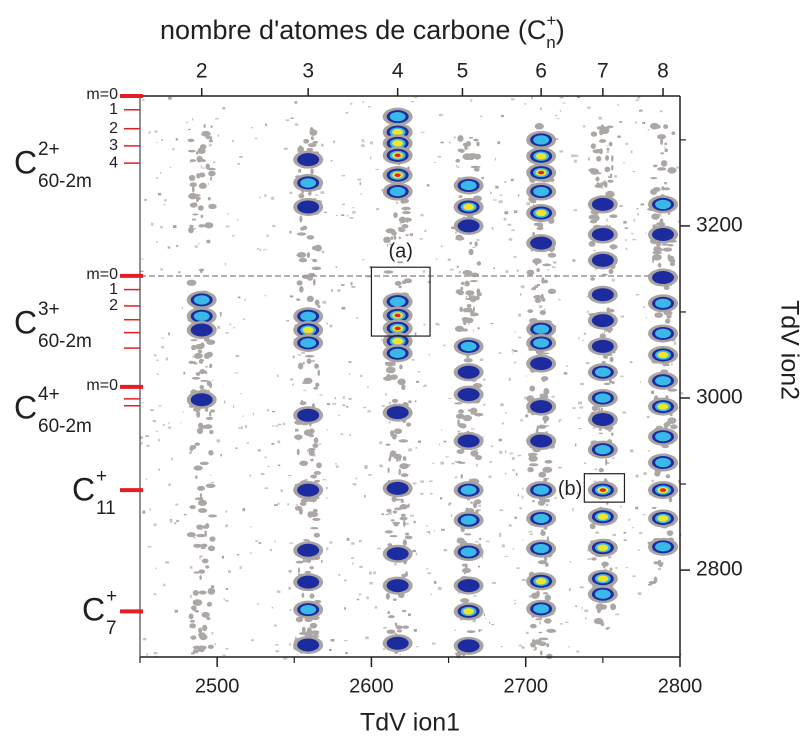 This screenshot has width=809, height=752. Describe the element at coordinates (49, 149) in the screenshot. I see `species-sup: 2+` at that location.